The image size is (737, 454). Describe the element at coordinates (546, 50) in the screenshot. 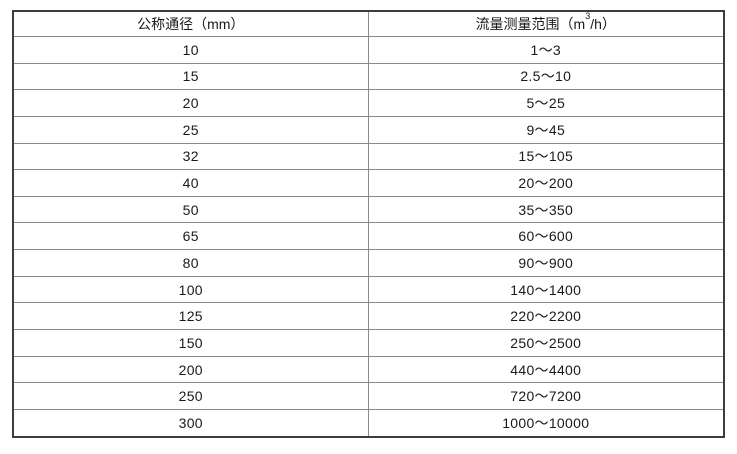

I see `cell-range: 1～3` at that location.